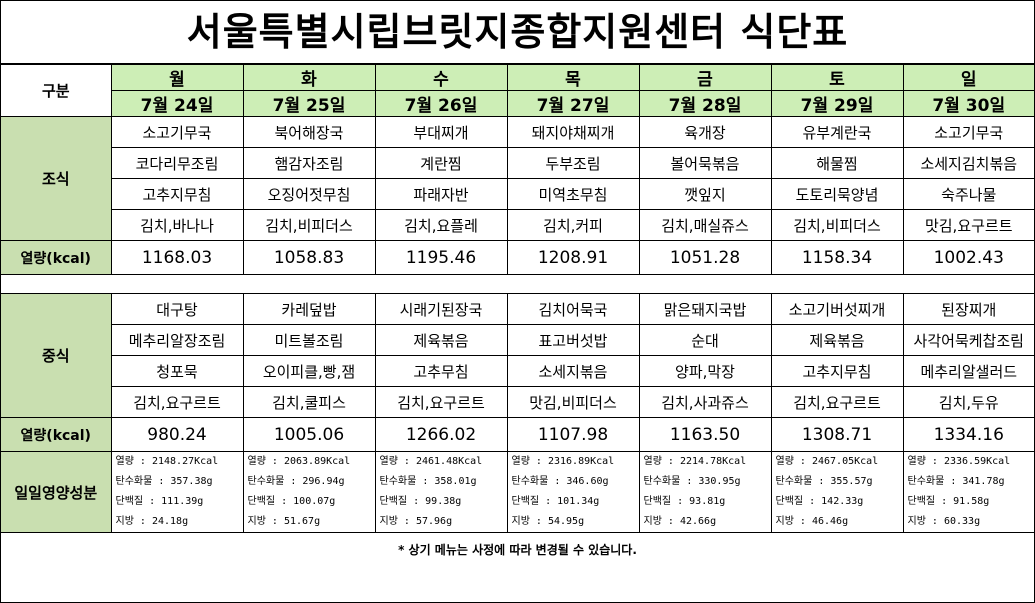 The width and height of the screenshot is (1035, 603). Describe the element at coordinates (309, 77) in the screenshot. I see `day-header: 화` at that location.